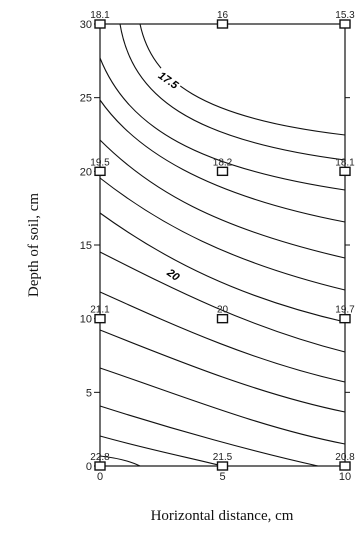 The image size is (362, 535). I want to click on y-axis-title: Depth of soil, cm, so click(34, 245).